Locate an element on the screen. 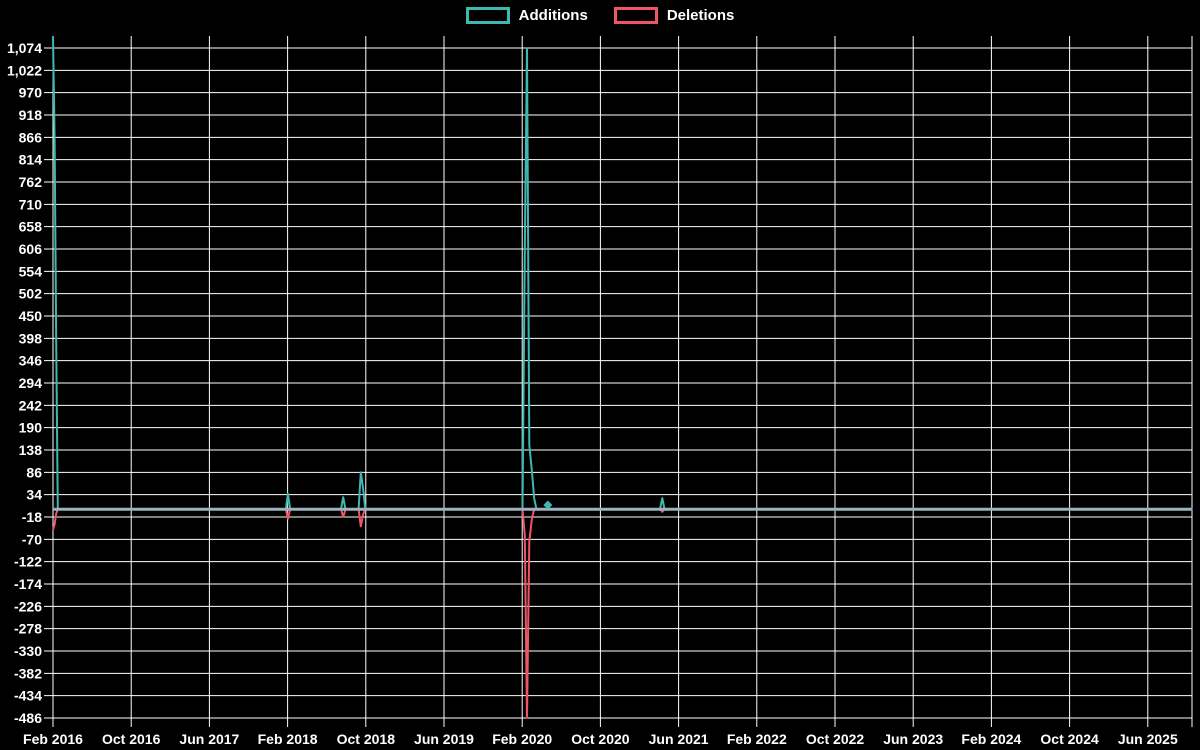  x-axis-tick-label: Feb 2016 is located at coordinates (53, 739).